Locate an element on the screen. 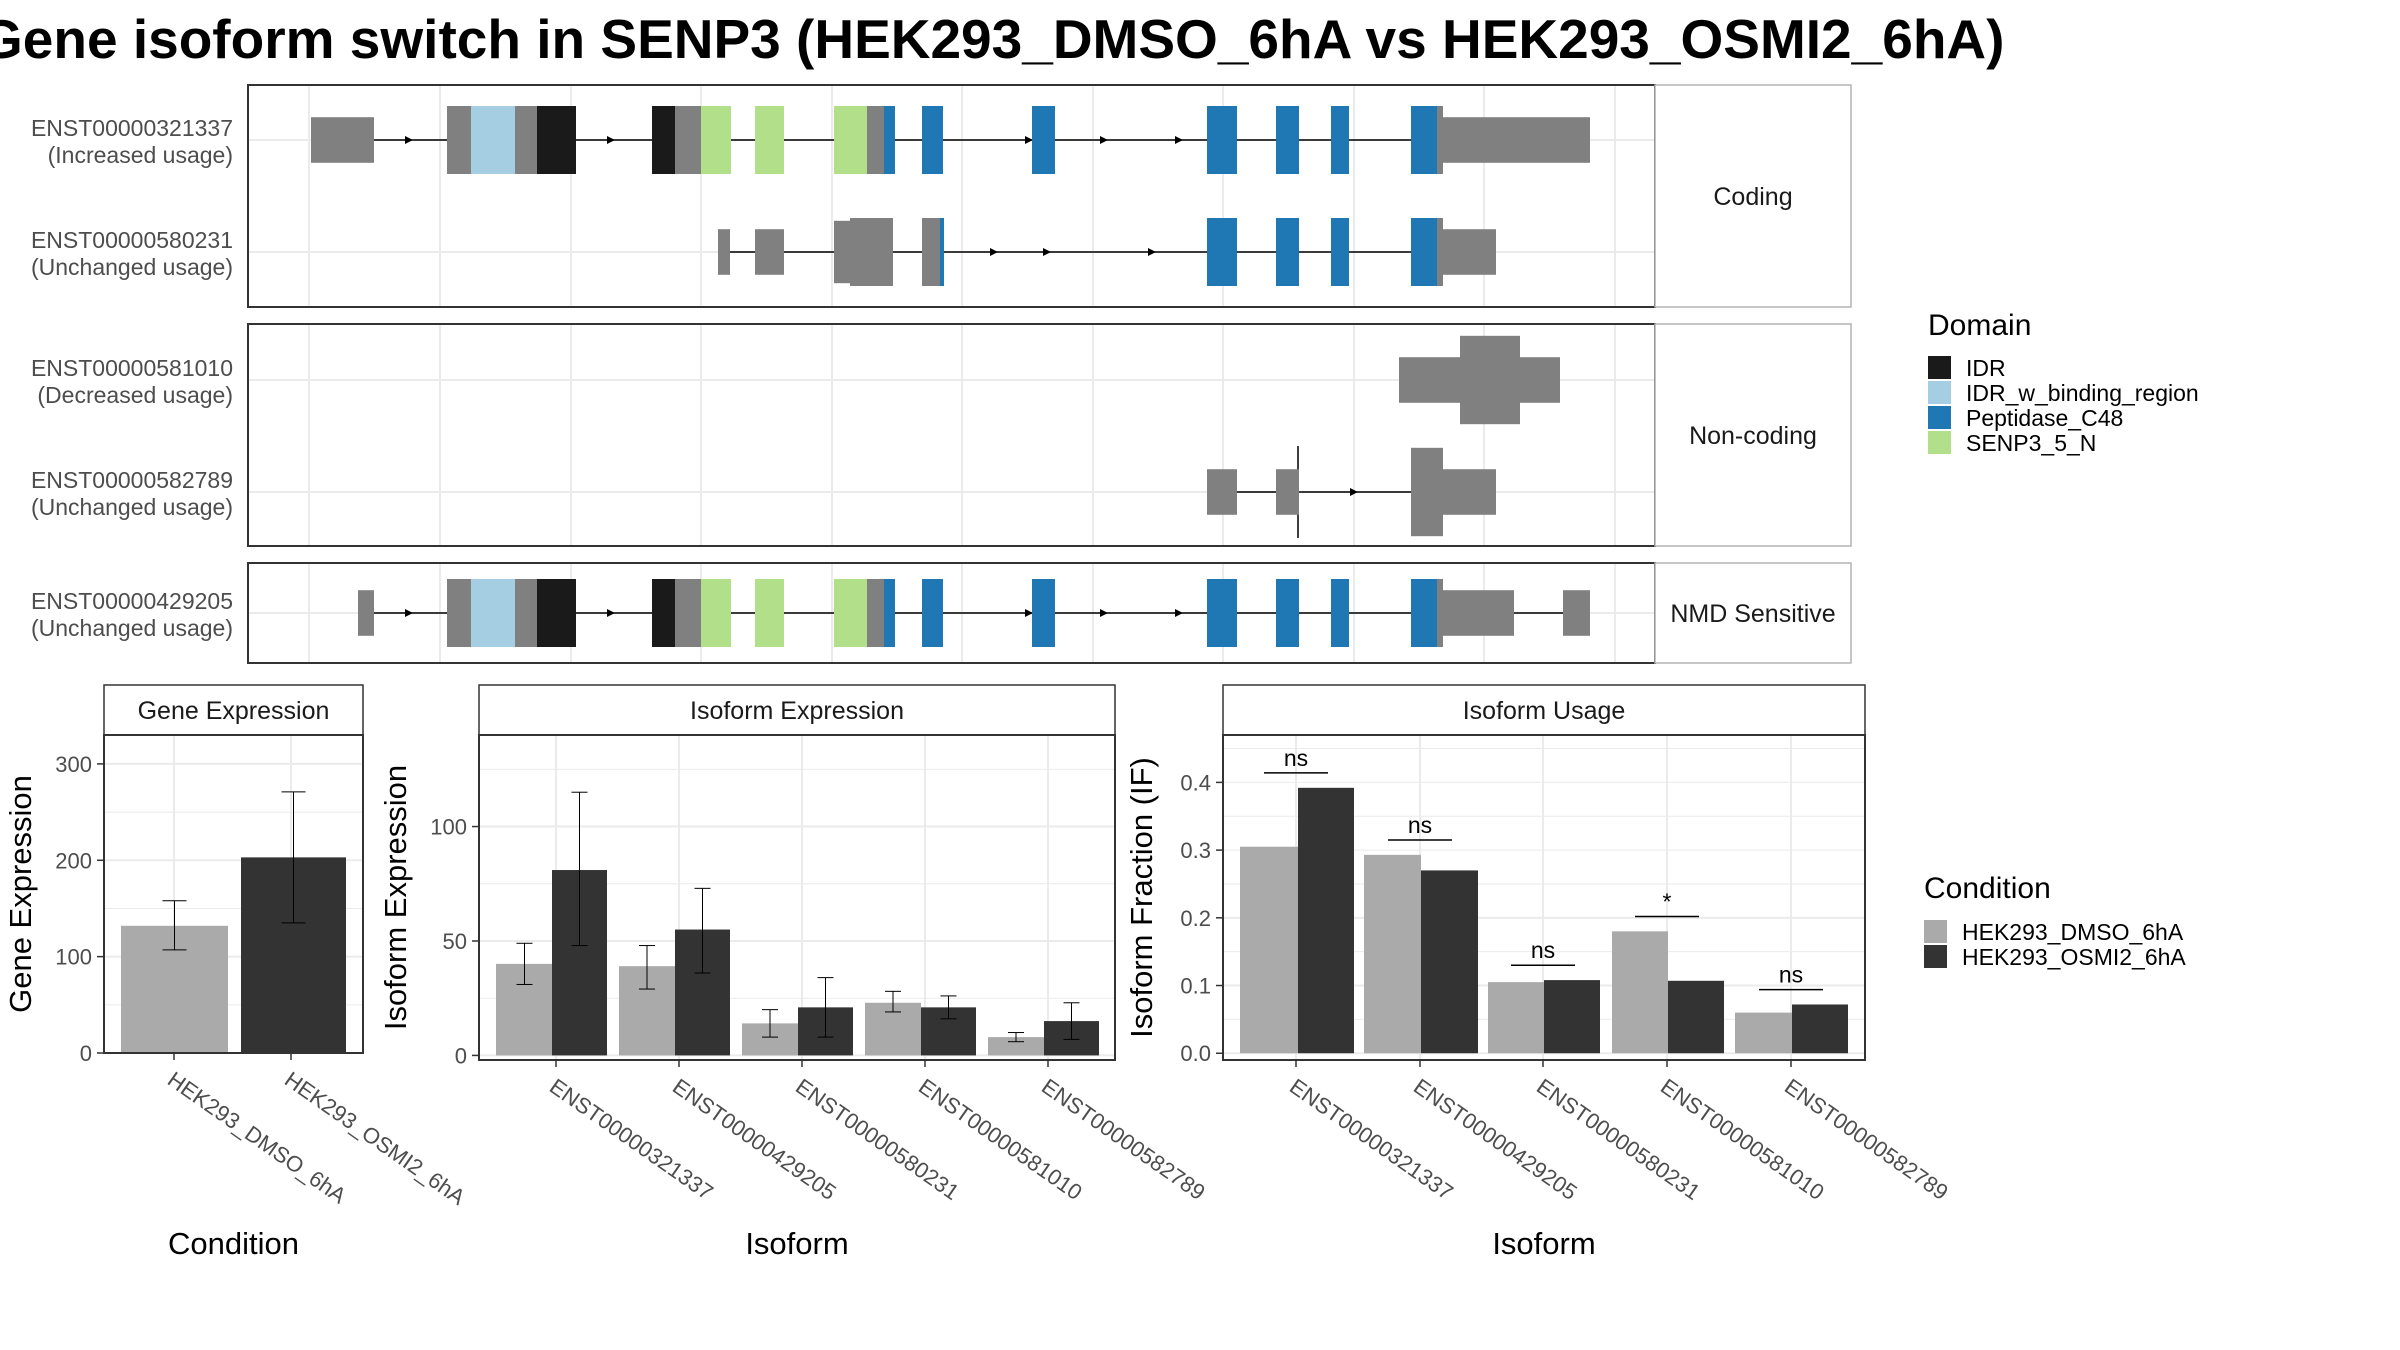  transcript-id-label: ENST00000582789 is located at coordinates (132, 480).